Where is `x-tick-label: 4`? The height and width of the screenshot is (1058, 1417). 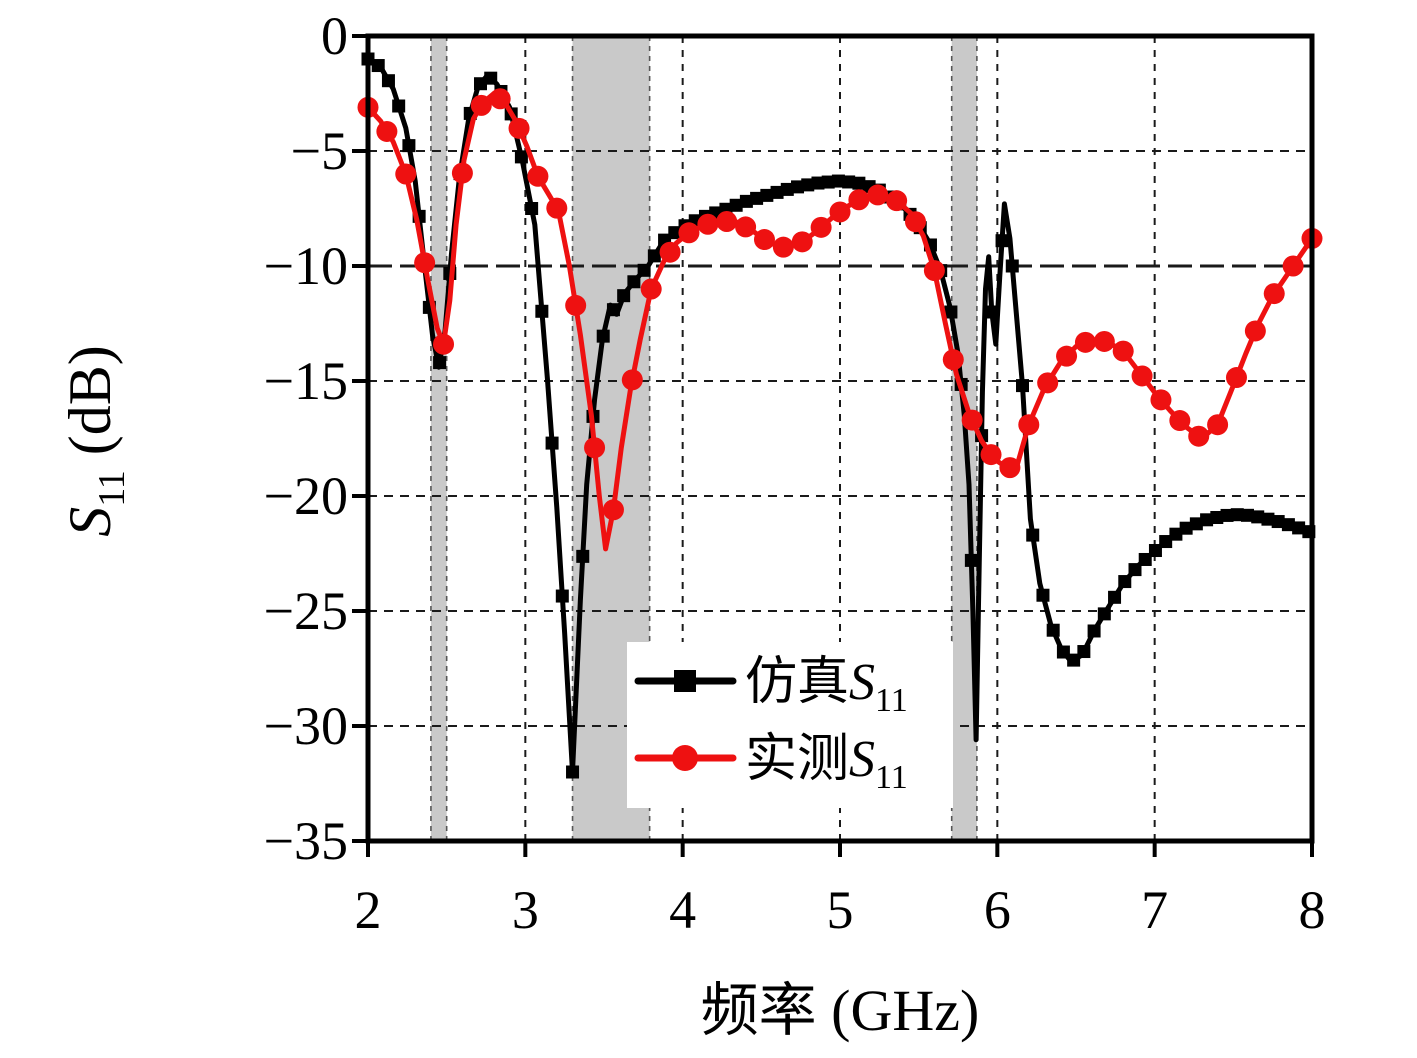
x-tick-label: 4 is located at coordinates (682, 910).